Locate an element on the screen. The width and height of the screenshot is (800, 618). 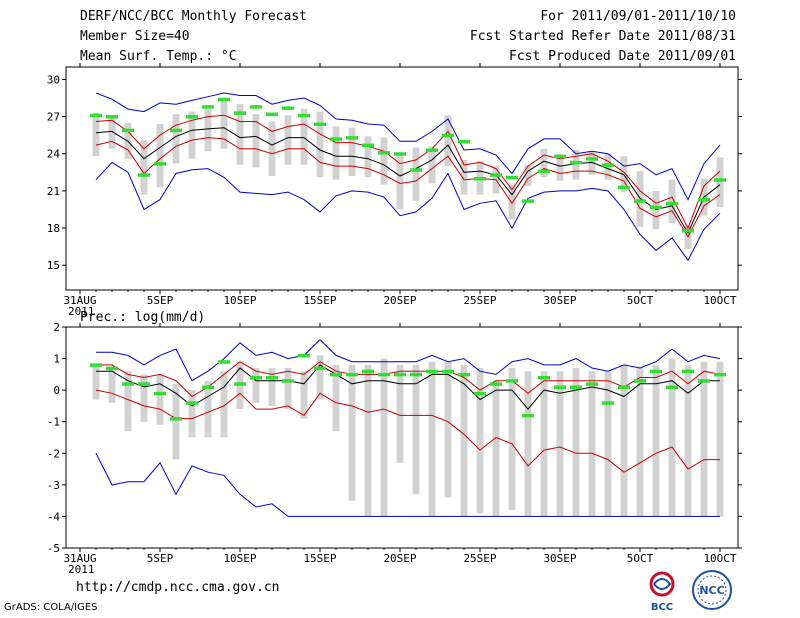
source-url: http://cmdp.ncc.cma.gov.cn is located at coordinates (178, 587).